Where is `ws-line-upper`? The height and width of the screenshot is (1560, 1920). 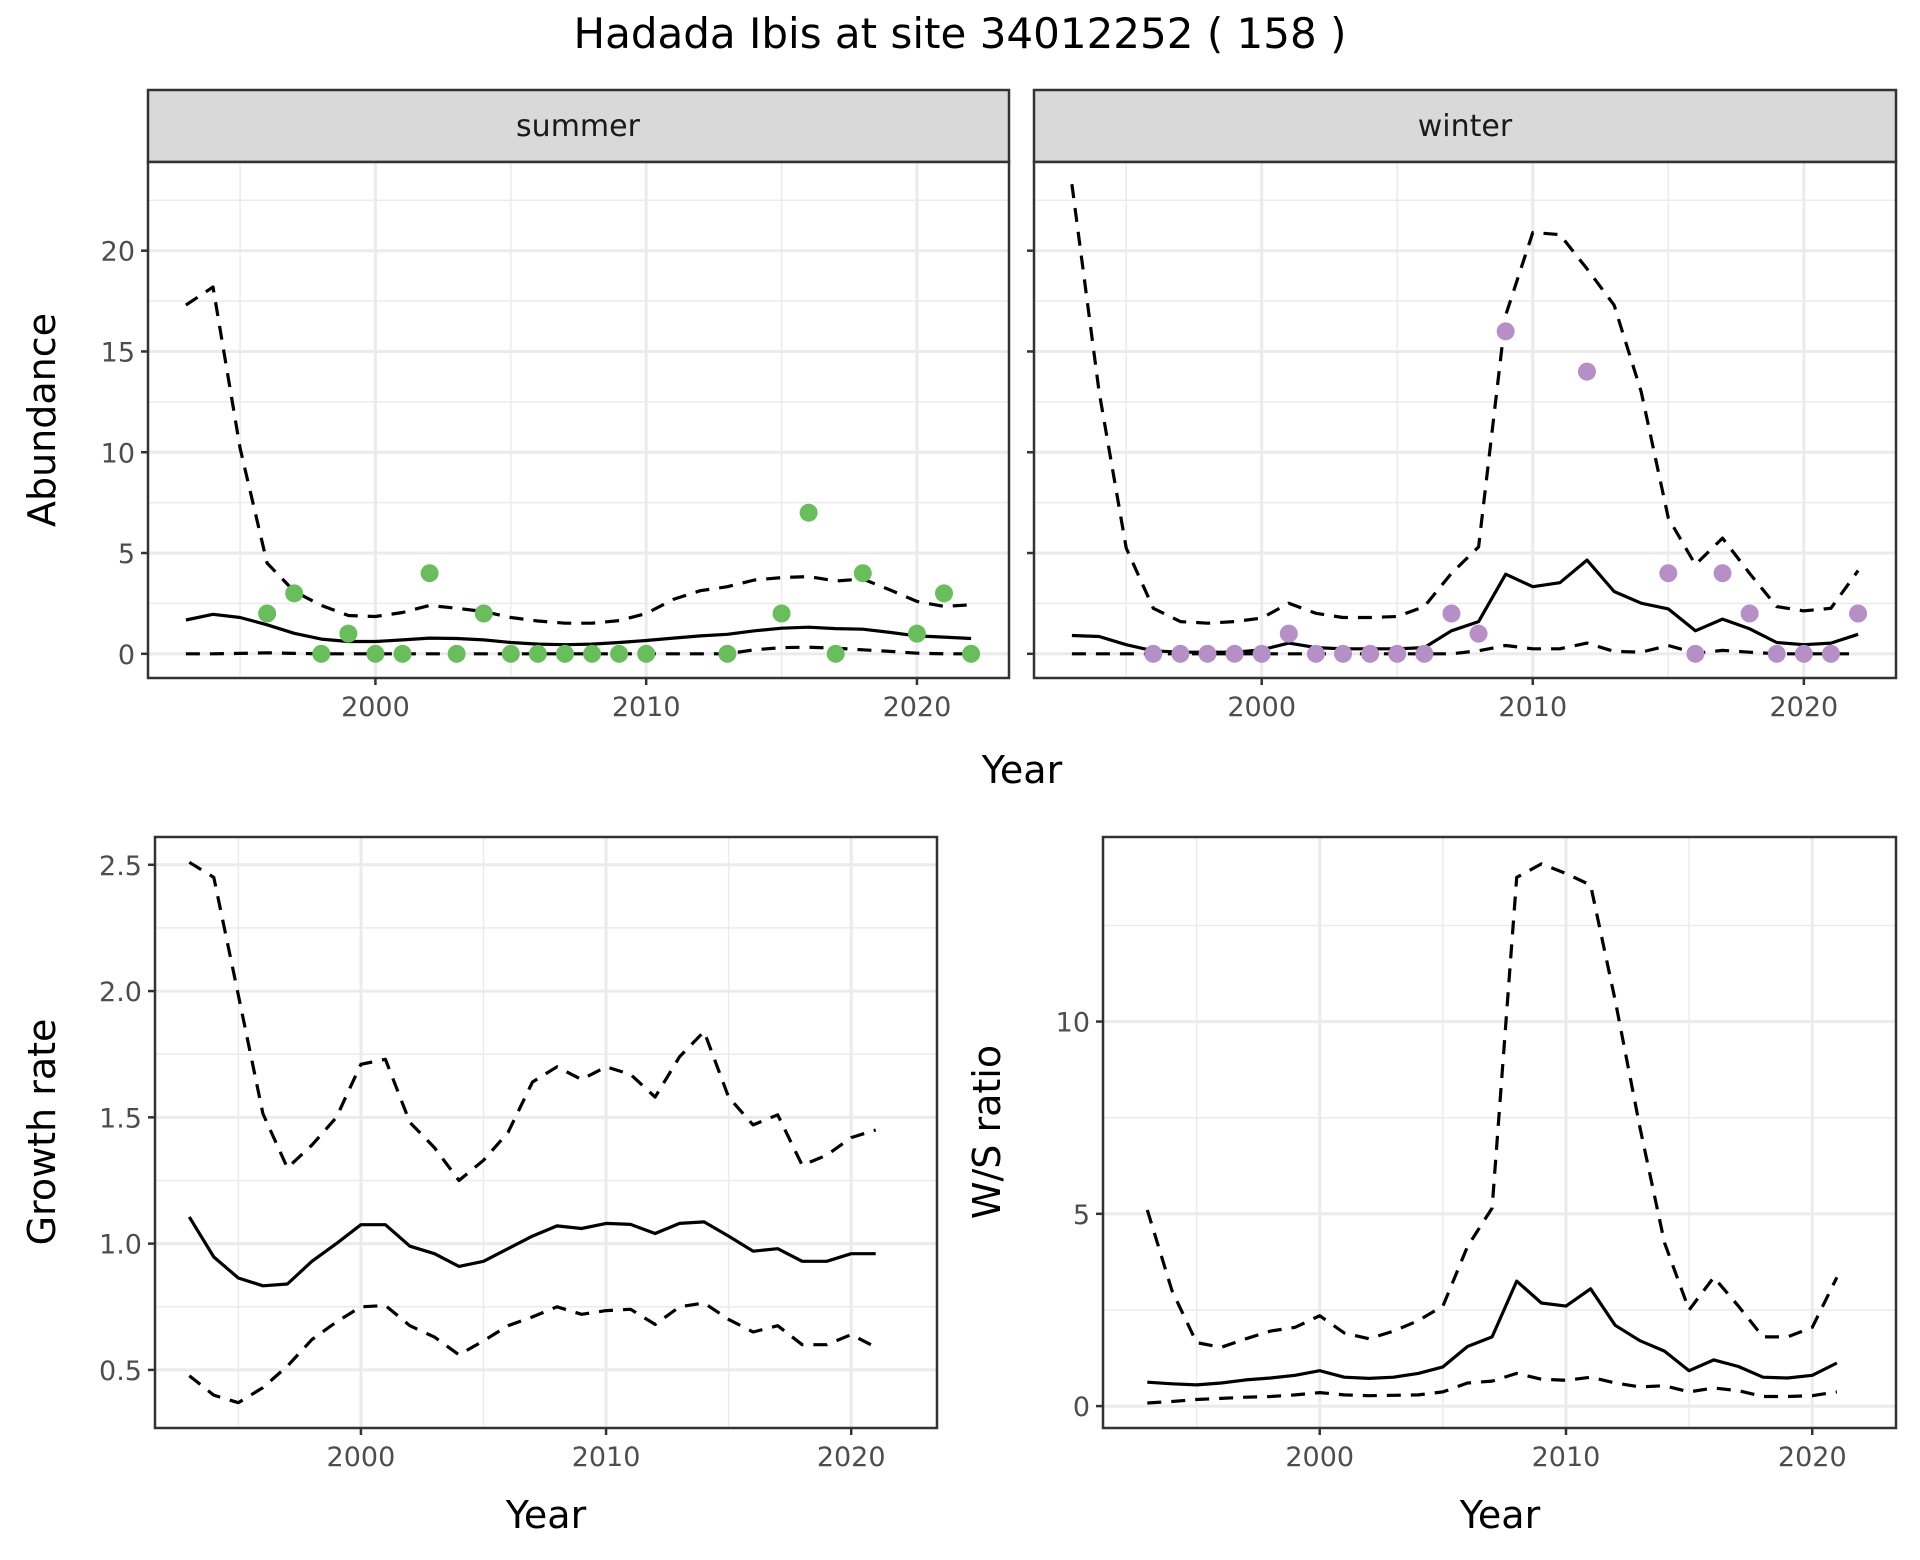 ws-line-upper is located at coordinates (1492, 1105).